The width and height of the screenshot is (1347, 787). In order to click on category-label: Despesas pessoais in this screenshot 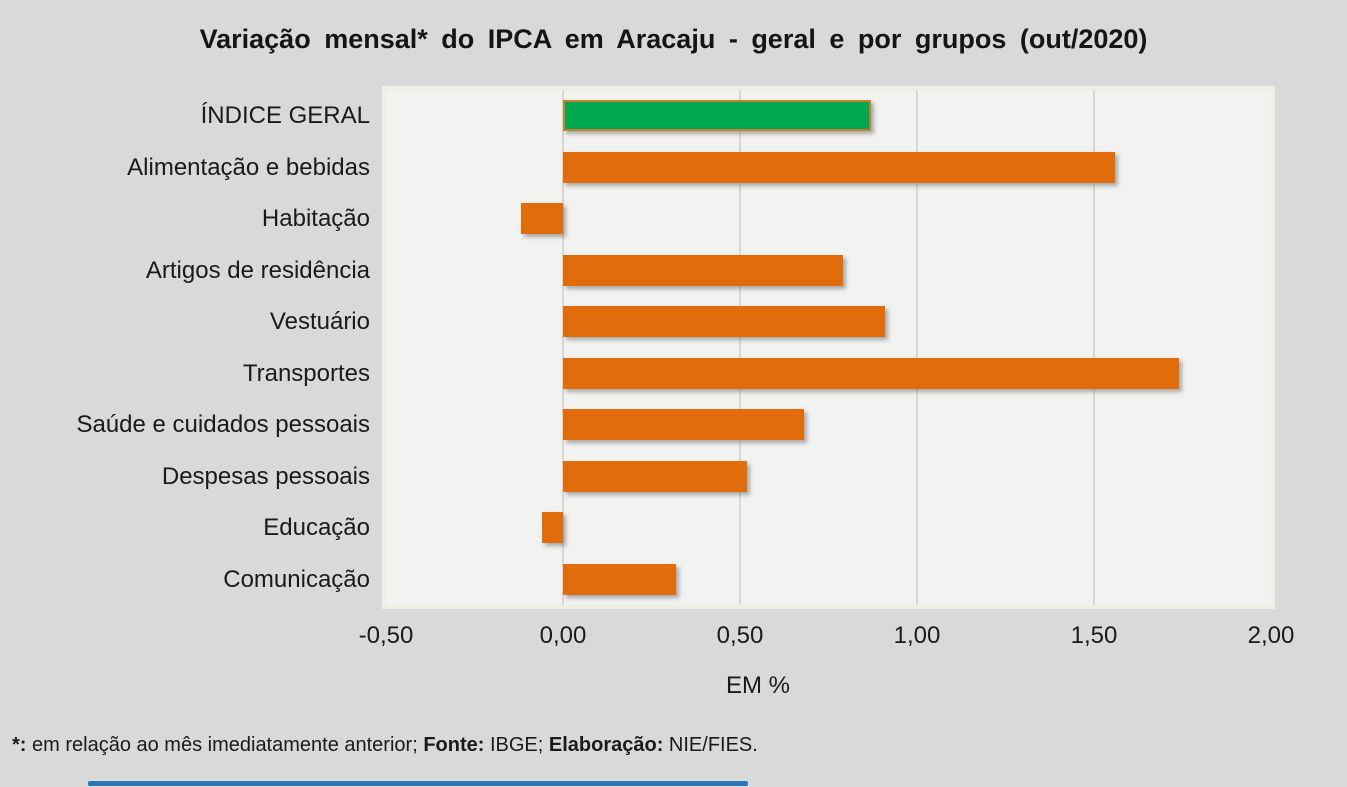, I will do `click(265, 476)`.